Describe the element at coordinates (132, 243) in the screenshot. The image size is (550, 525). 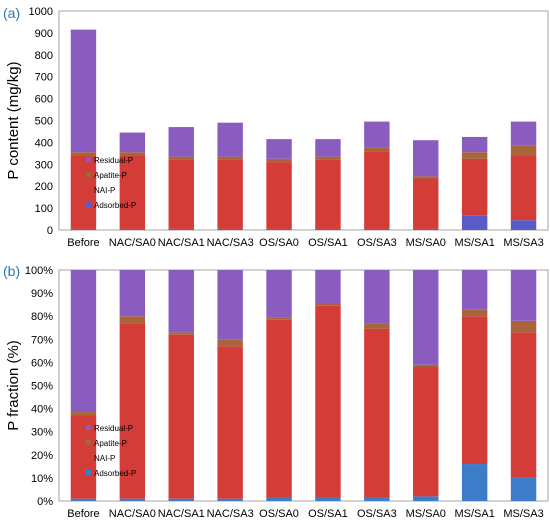
I see `x-tick-label: NAC/SA0` at that location.